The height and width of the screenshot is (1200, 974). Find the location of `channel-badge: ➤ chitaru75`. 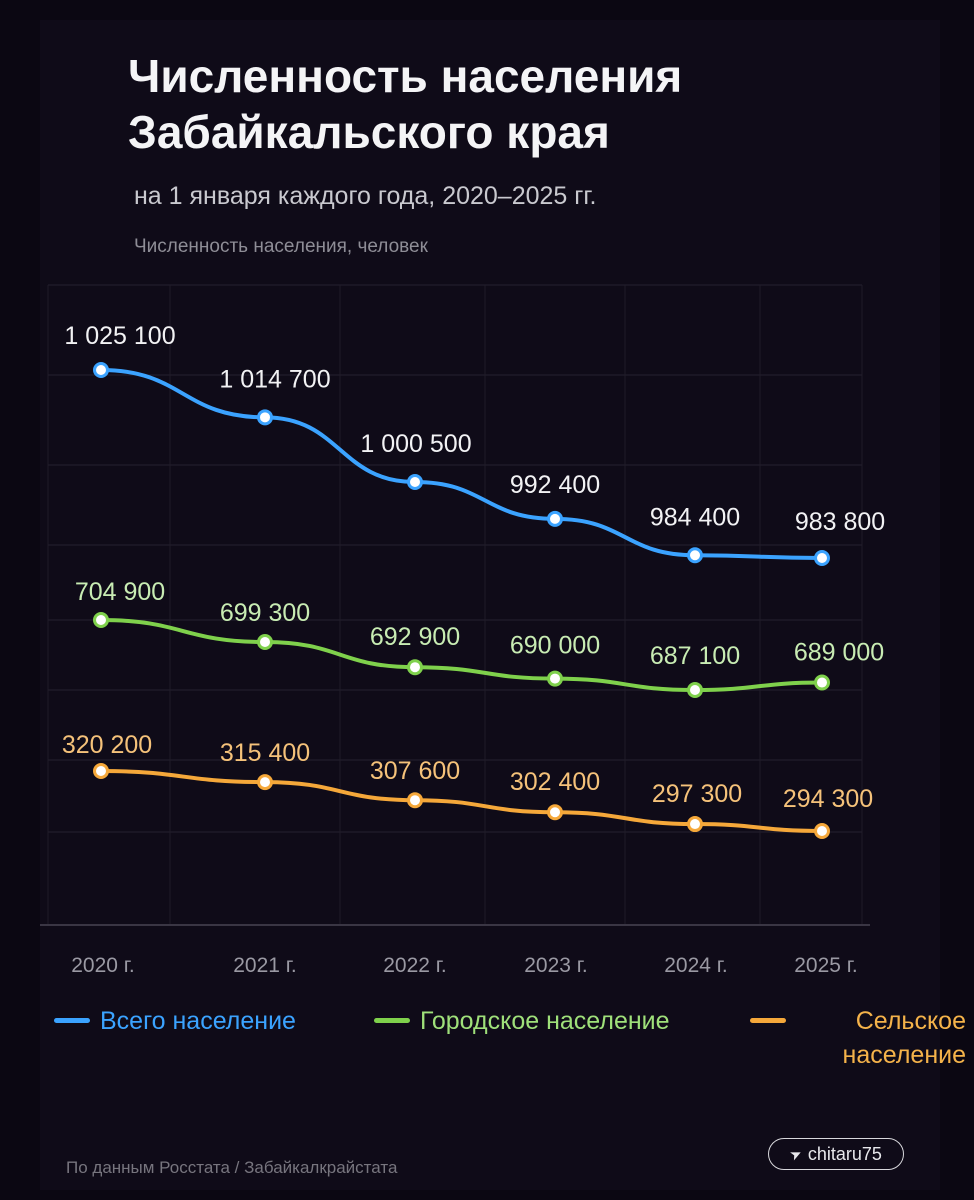

channel-badge: ➤ chitaru75 is located at coordinates (836, 1154).